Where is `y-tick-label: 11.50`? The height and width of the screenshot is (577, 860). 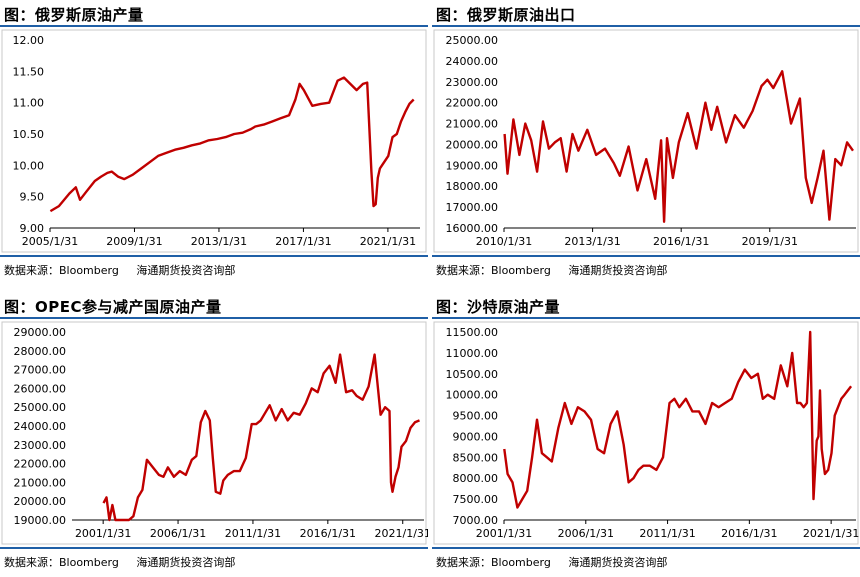 y-tick-label: 11.50 is located at coordinates (29, 71).